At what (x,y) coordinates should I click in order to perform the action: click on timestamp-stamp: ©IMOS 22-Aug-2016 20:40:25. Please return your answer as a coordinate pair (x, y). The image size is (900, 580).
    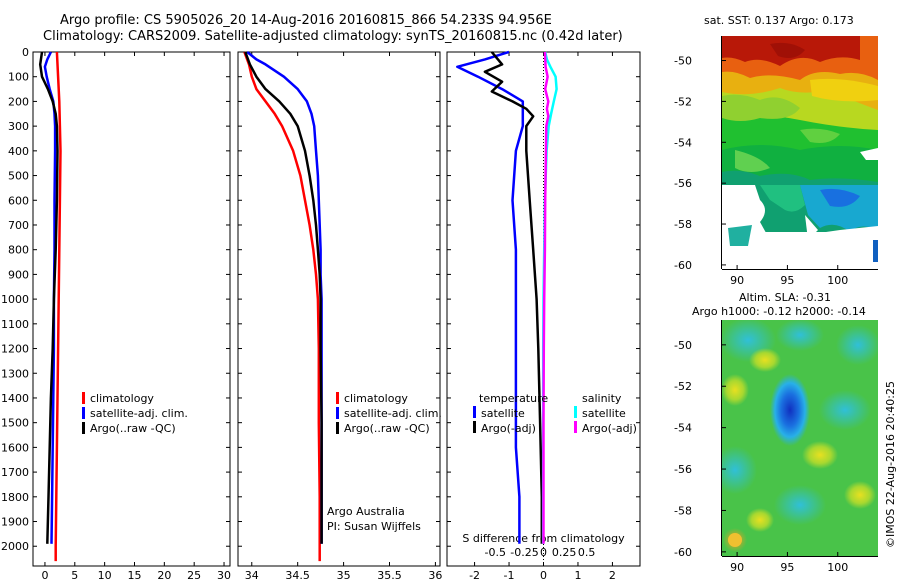
    Looking at the image, I should click on (890, 464).